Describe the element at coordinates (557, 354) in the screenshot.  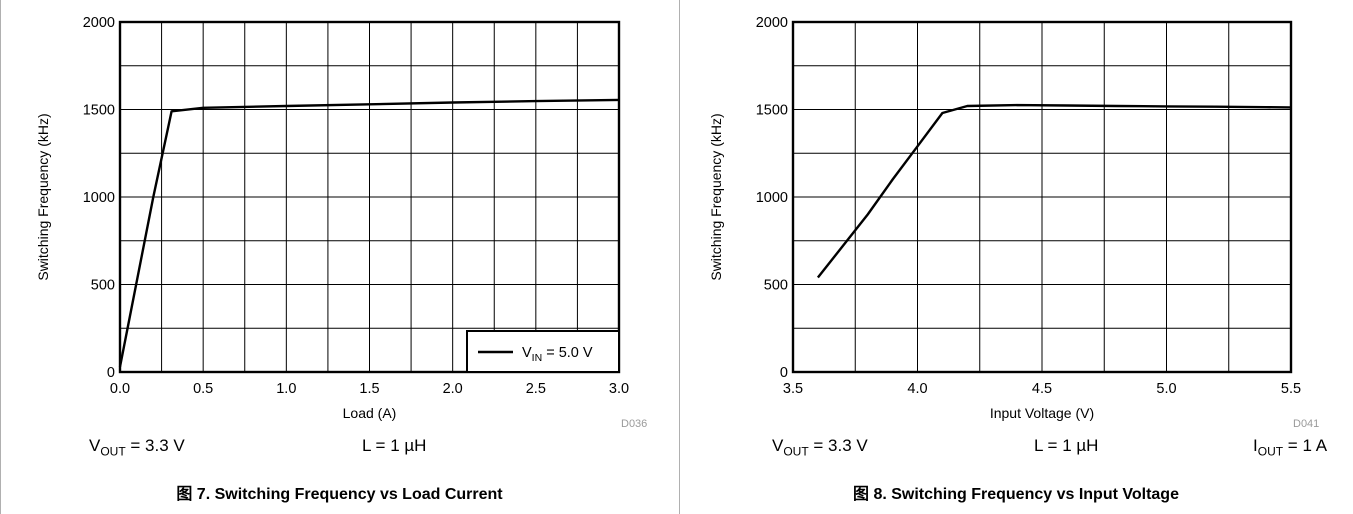
I see `legend-label: VIN = 5.0 V` at that location.